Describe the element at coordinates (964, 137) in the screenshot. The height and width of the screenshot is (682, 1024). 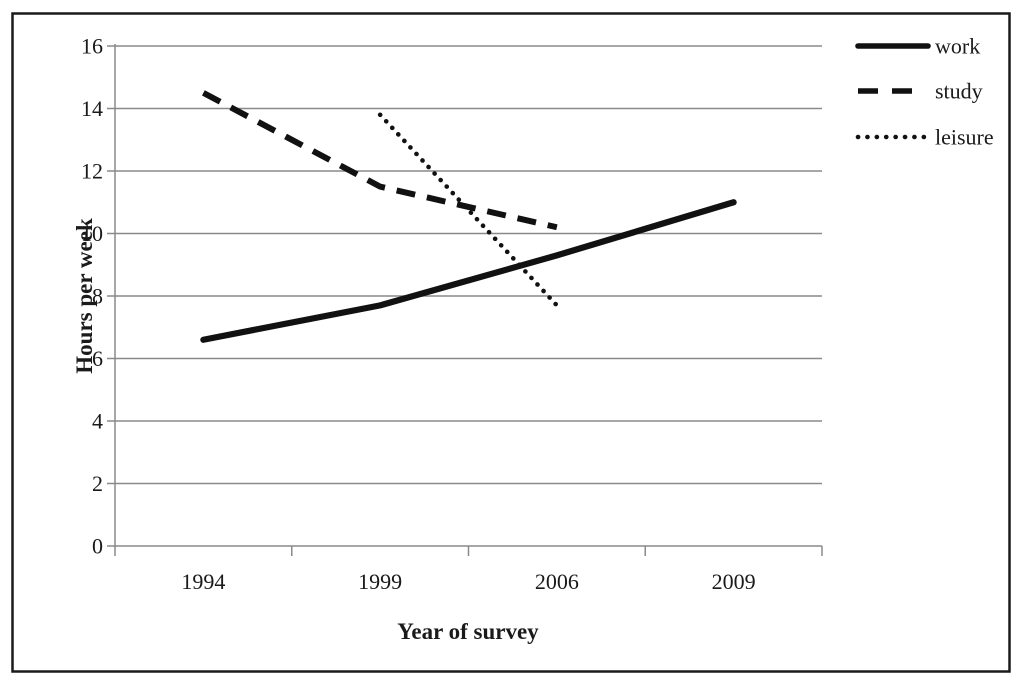
I see `legend-label-leisure: leisure` at that location.